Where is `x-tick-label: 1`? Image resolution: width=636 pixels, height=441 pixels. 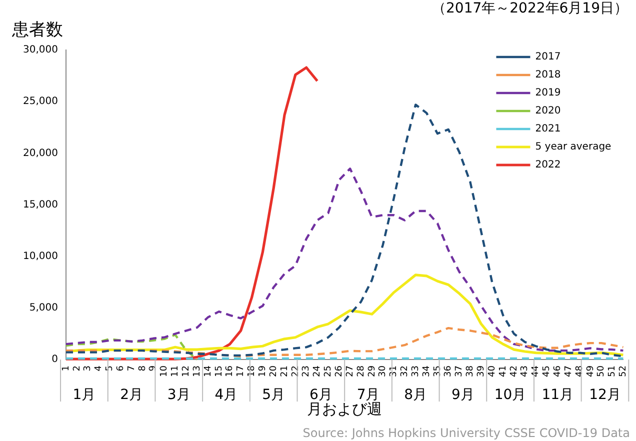 x-tick-label: 1 is located at coordinates (66, 369).